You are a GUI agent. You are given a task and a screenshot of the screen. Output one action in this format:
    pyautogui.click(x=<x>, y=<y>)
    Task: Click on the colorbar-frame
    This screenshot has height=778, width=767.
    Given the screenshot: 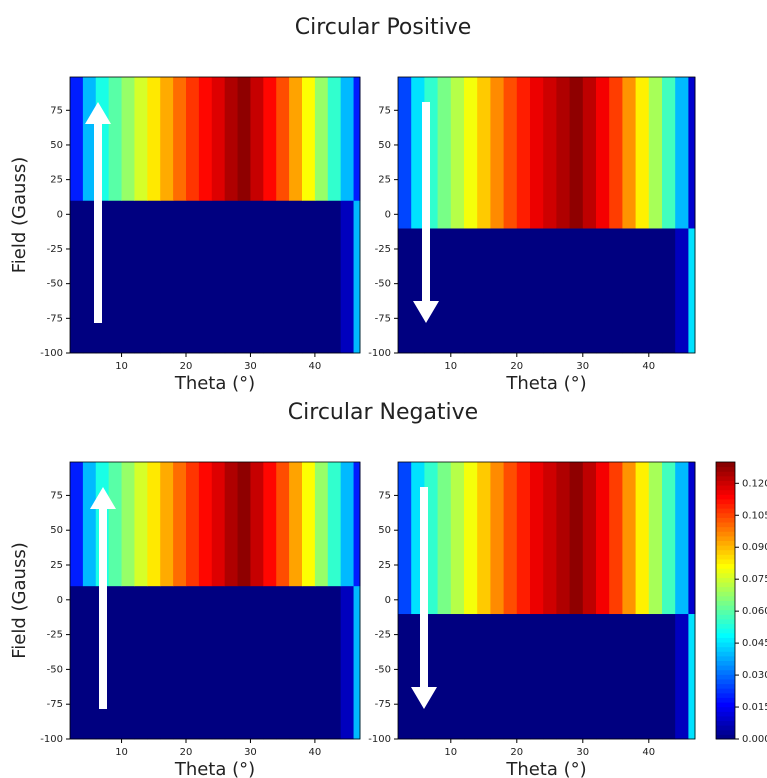 What is the action you would take?
    pyautogui.click(x=725, y=600)
    